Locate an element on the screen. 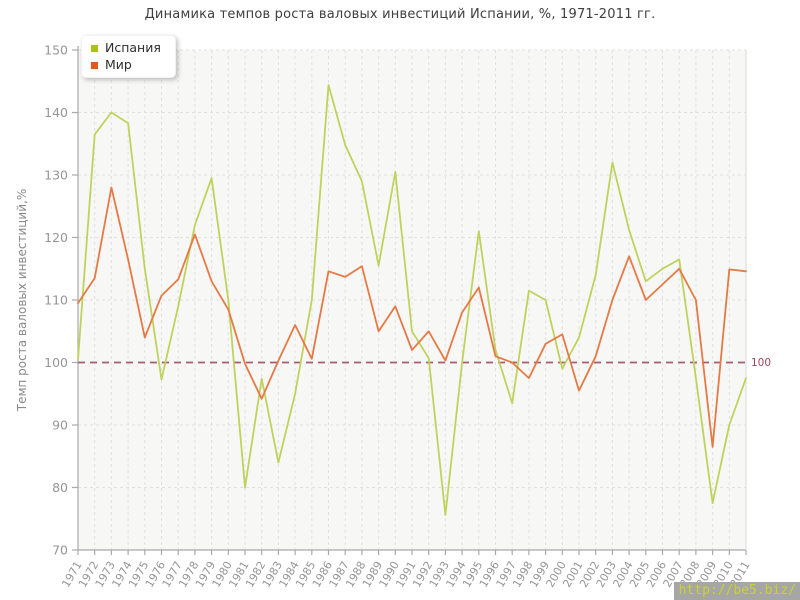 The width and height of the screenshot is (800, 600). legend-marker-world-icon is located at coordinates (94, 65).